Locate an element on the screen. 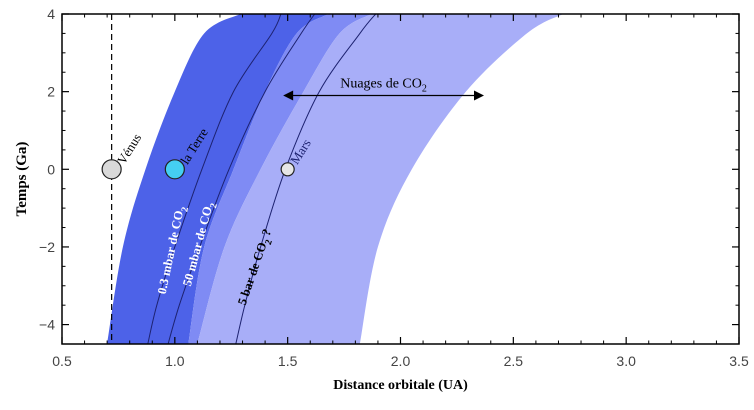 This screenshot has height=410, width=754. x-tick-label-2: 1.5 is located at coordinates (288, 361).